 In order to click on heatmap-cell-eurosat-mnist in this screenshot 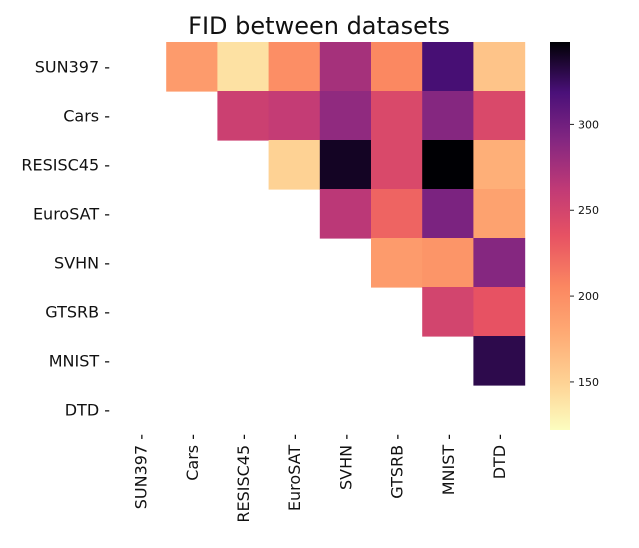, I will do `click(448, 214)`.